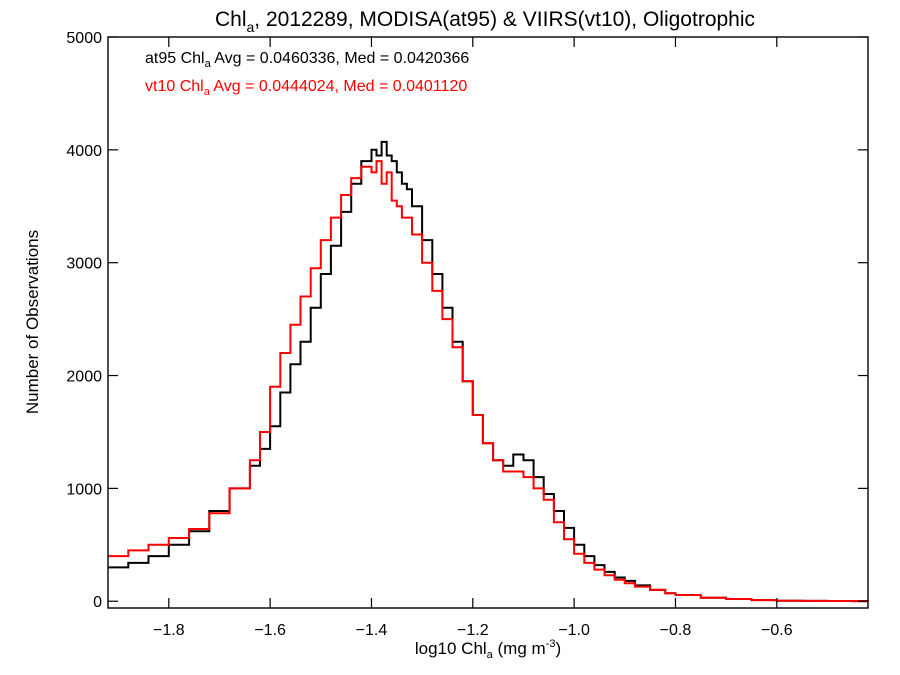 This screenshot has width=900, height=675. I want to click on x-tick-label: −1.0, so click(574, 630).